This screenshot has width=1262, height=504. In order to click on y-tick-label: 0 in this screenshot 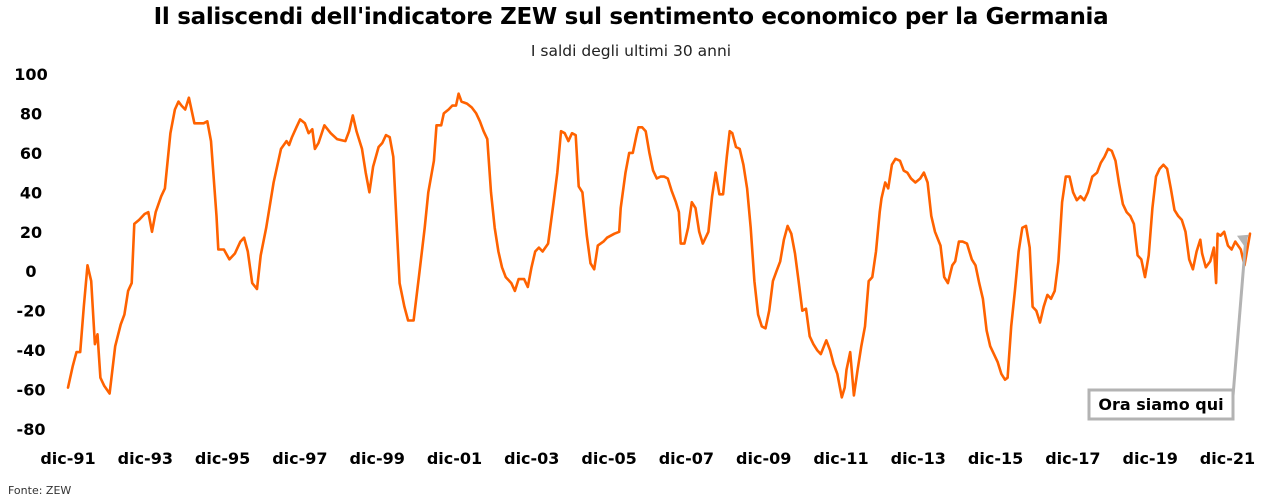, I will do `click(30, 271)`.